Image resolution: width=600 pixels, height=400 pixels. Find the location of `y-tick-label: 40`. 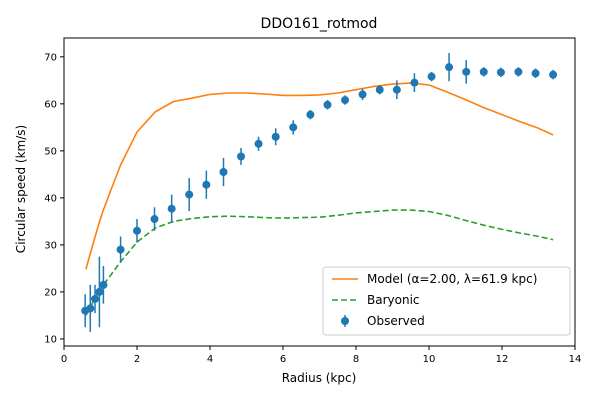

y-tick-label: 40 is located at coordinates (50, 198).